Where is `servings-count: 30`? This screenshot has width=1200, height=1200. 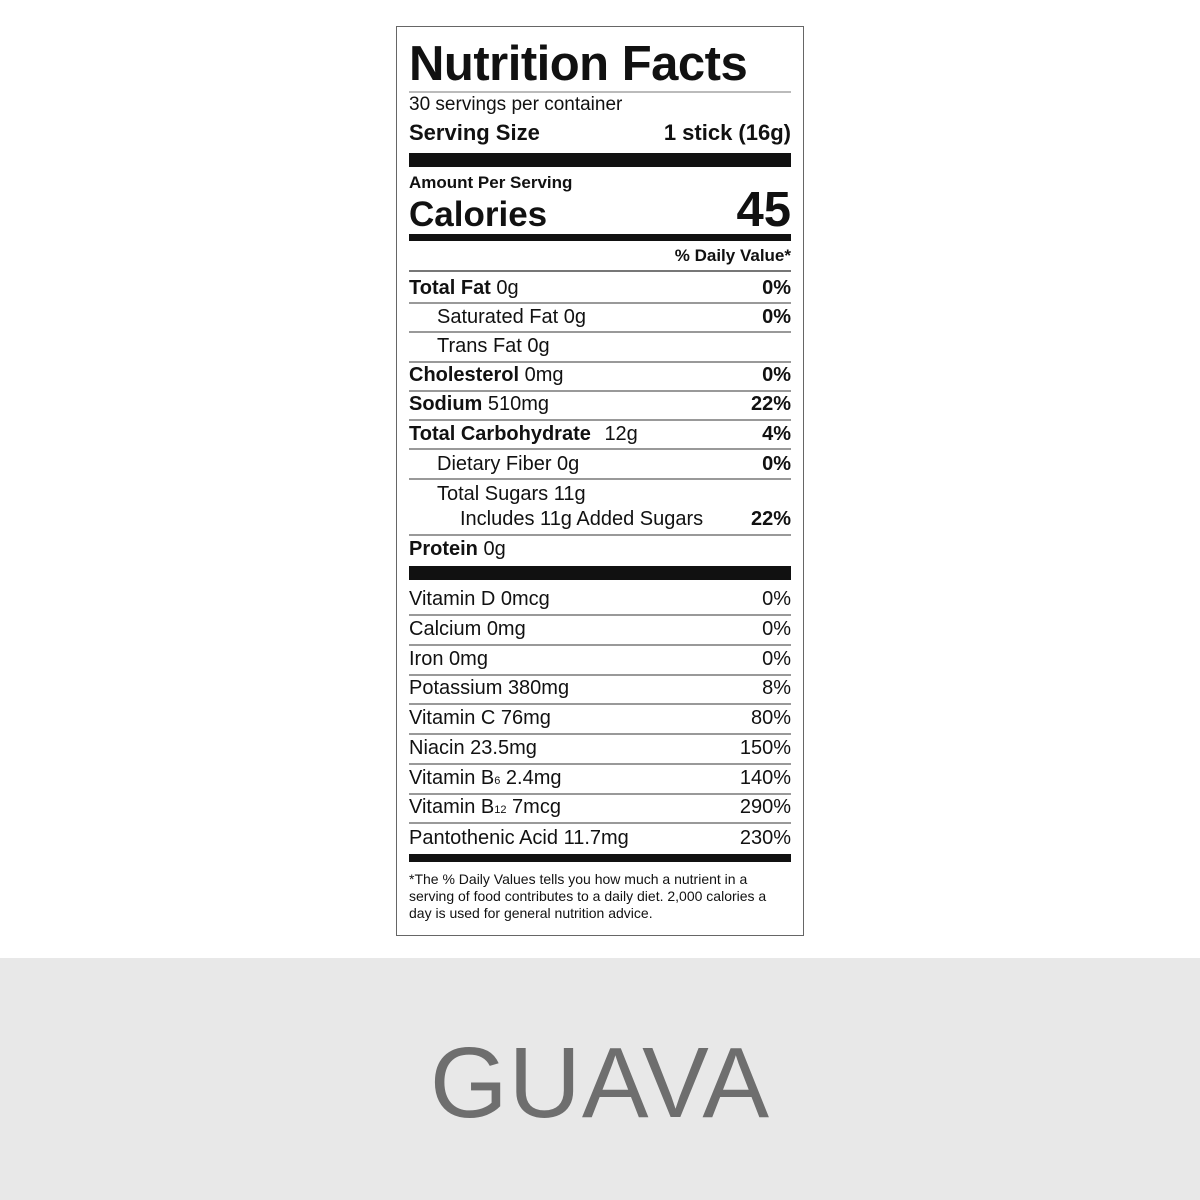
servings-count: 30 is located at coordinates (420, 104).